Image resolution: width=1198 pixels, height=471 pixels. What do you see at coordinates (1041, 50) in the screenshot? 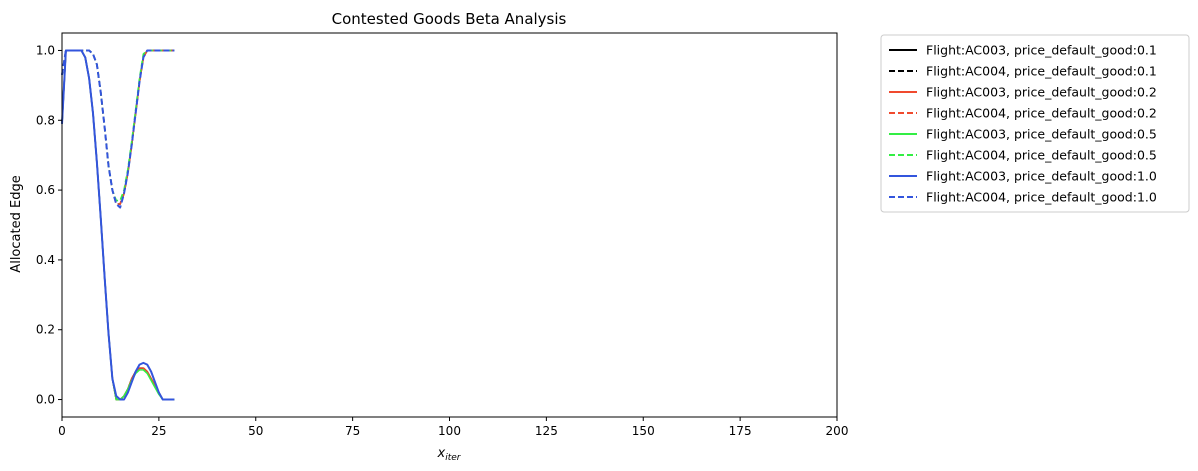
I see `legend-label: Flight:AC003, price_default_good:0.1` at bounding box center [1041, 50].